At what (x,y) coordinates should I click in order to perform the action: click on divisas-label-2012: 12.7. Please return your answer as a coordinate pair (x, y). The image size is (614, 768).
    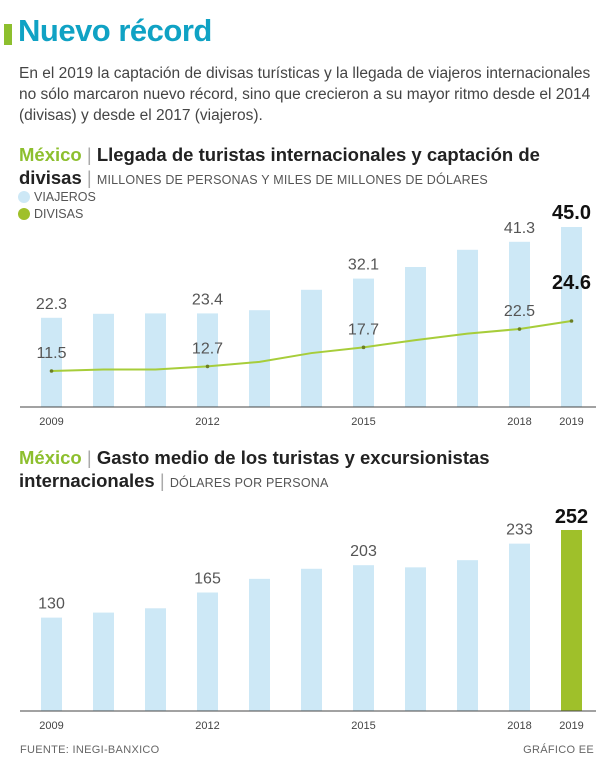
    Looking at the image, I should click on (207, 348).